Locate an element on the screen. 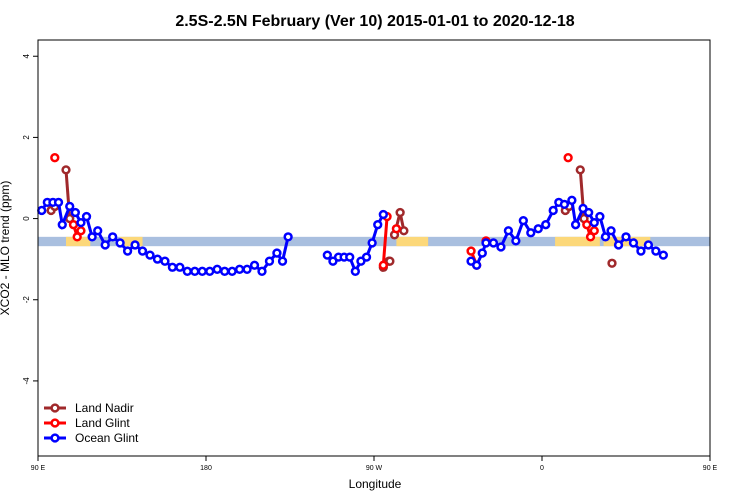 The width and height of the screenshot is (750, 500). y-tick-label: -4 is located at coordinates (26, 381).